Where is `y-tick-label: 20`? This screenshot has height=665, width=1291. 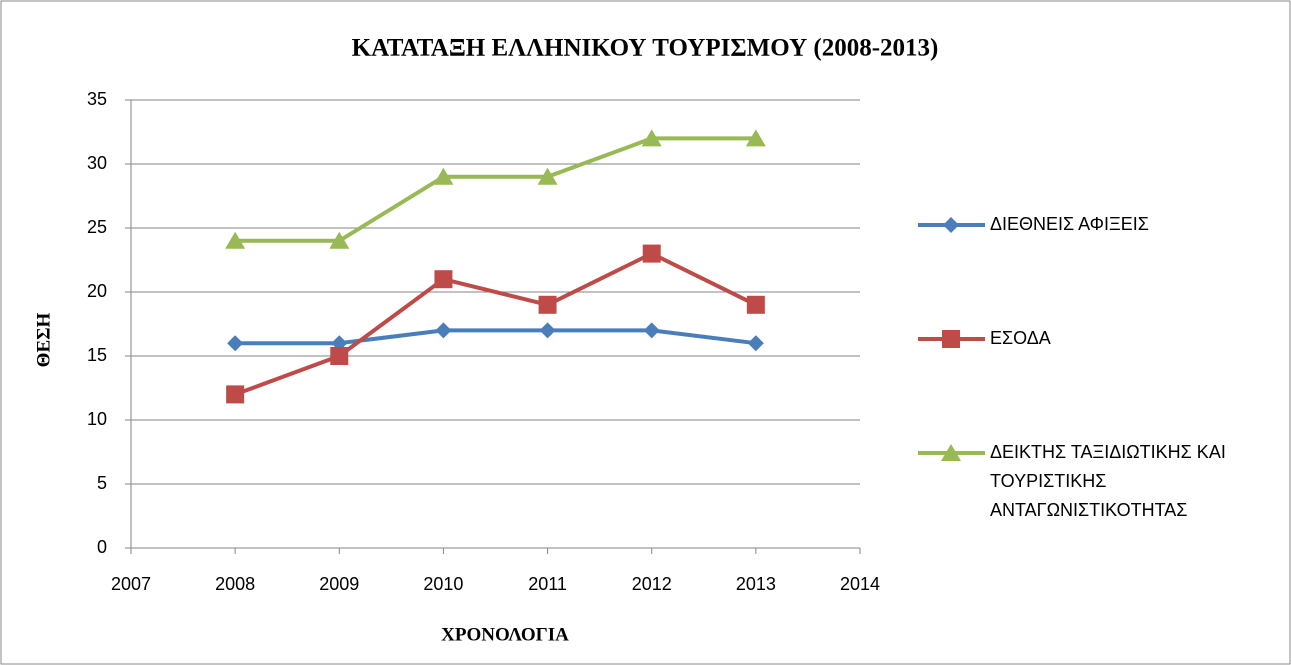 y-tick-label: 20 is located at coordinates (97, 291).